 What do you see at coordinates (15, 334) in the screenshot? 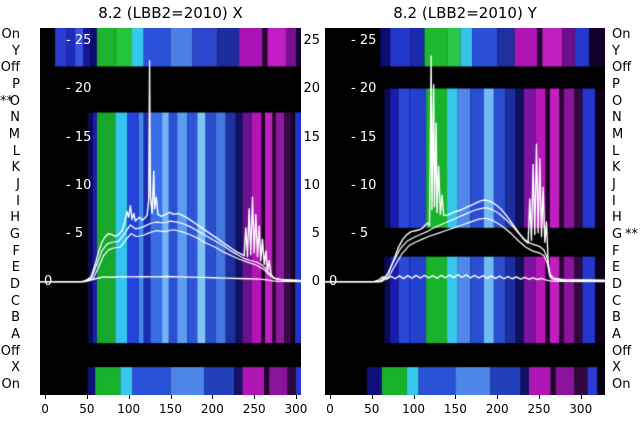
I see `channel-label-left: A` at bounding box center [15, 334].